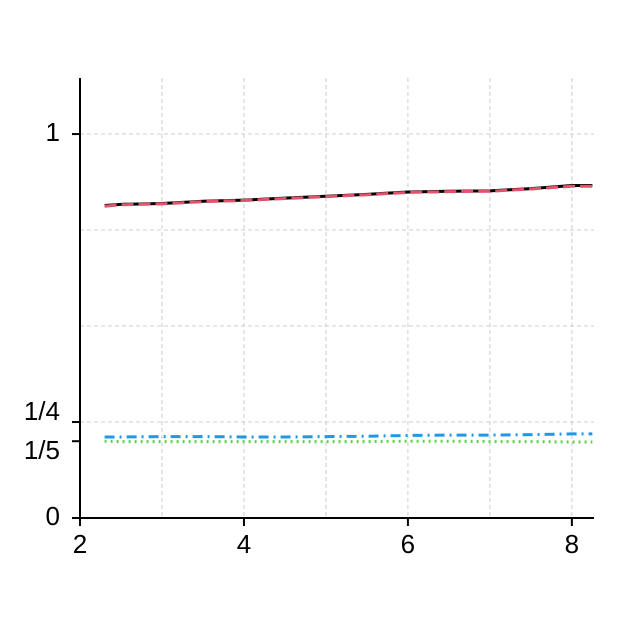  Describe the element at coordinates (80, 544) in the screenshot. I see `x-tick-label: 2` at that location.